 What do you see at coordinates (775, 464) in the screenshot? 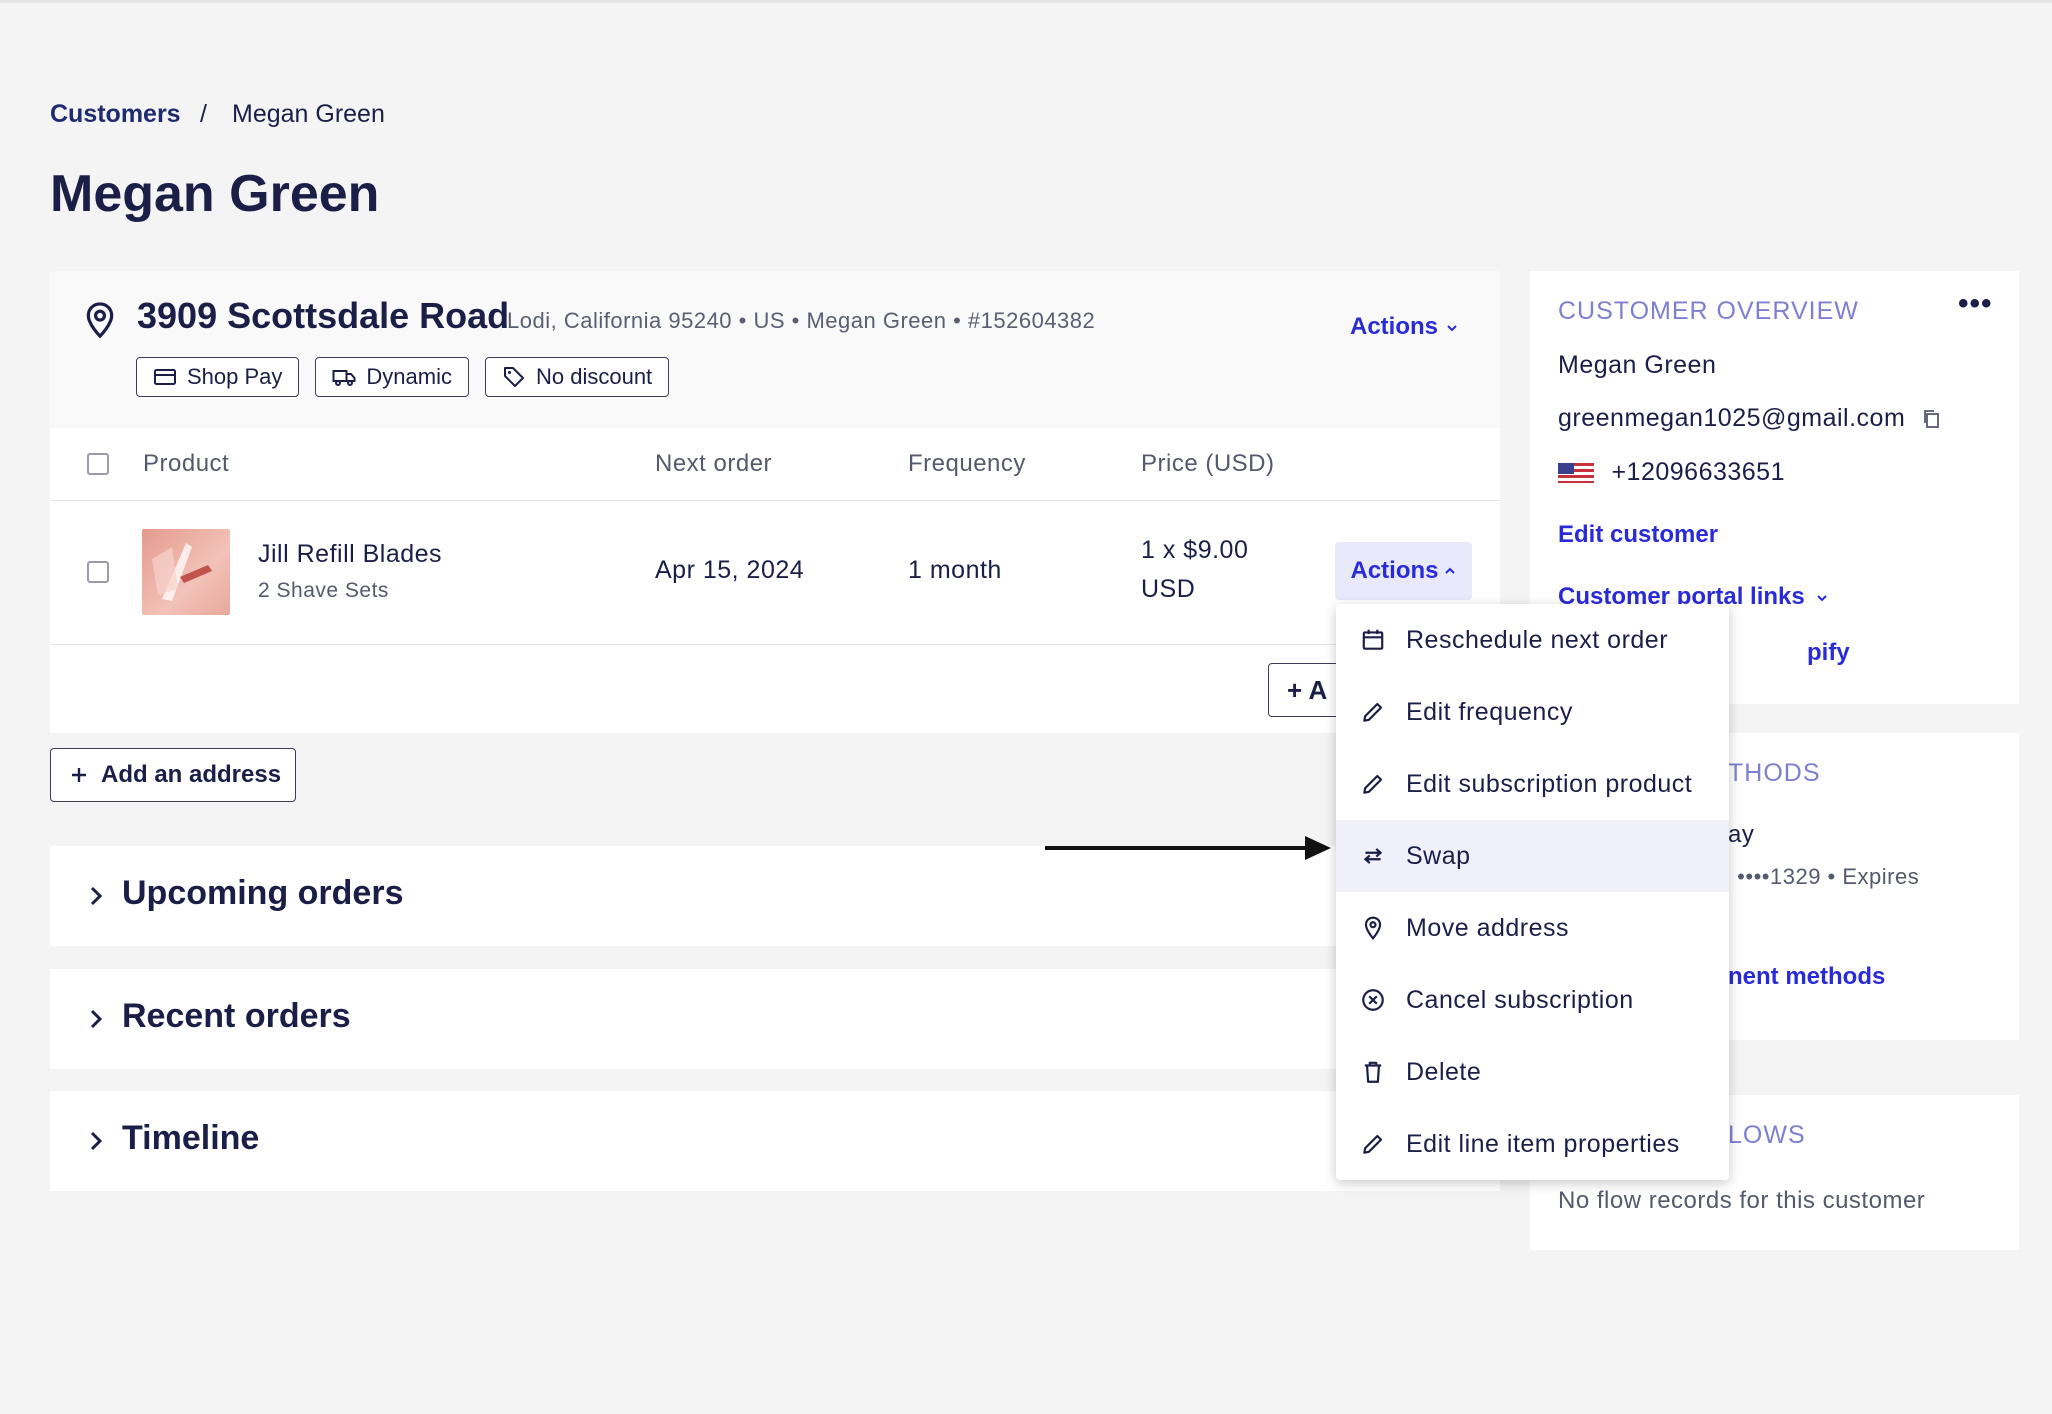
I see `table-header: Product Next order Frequency Price (USD)` at bounding box center [775, 464].